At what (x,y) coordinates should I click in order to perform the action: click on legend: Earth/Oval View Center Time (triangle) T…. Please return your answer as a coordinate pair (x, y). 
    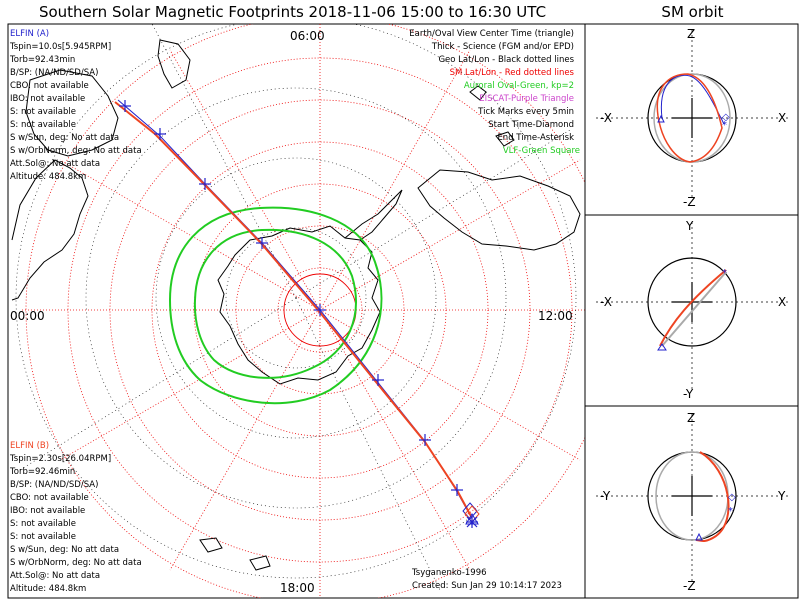
    Looking at the image, I should click on (494, 92).